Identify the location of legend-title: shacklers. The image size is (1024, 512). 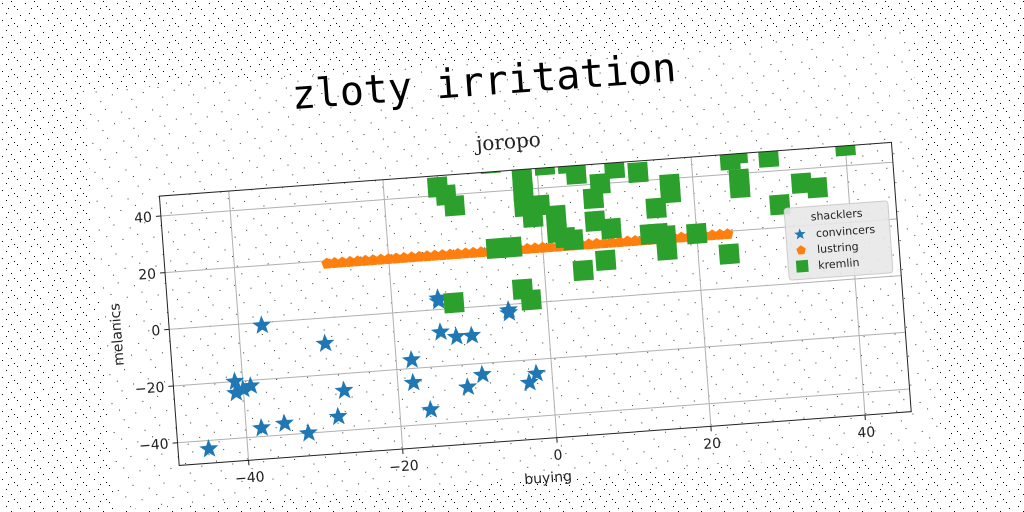
(836, 215).